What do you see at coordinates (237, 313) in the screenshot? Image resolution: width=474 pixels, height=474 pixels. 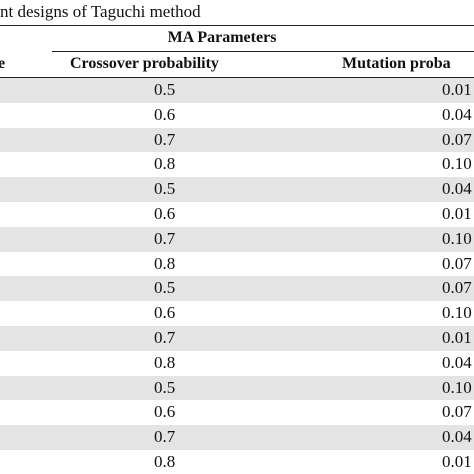 I see `table-row: 0.6 0.10` at bounding box center [237, 313].